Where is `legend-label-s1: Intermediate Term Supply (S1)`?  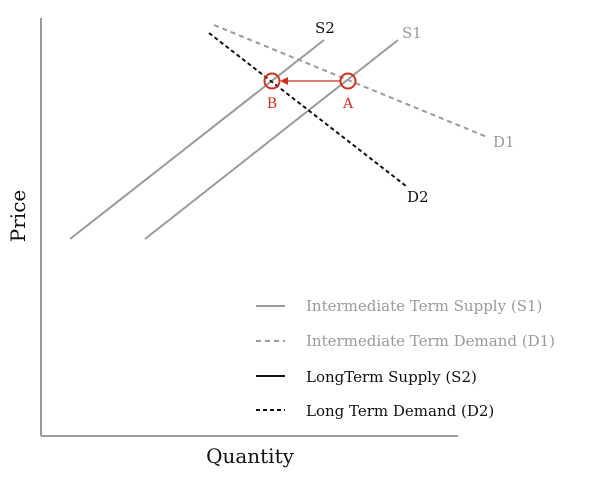 legend-label-s1: Intermediate Term Supply (S1) is located at coordinates (424, 306).